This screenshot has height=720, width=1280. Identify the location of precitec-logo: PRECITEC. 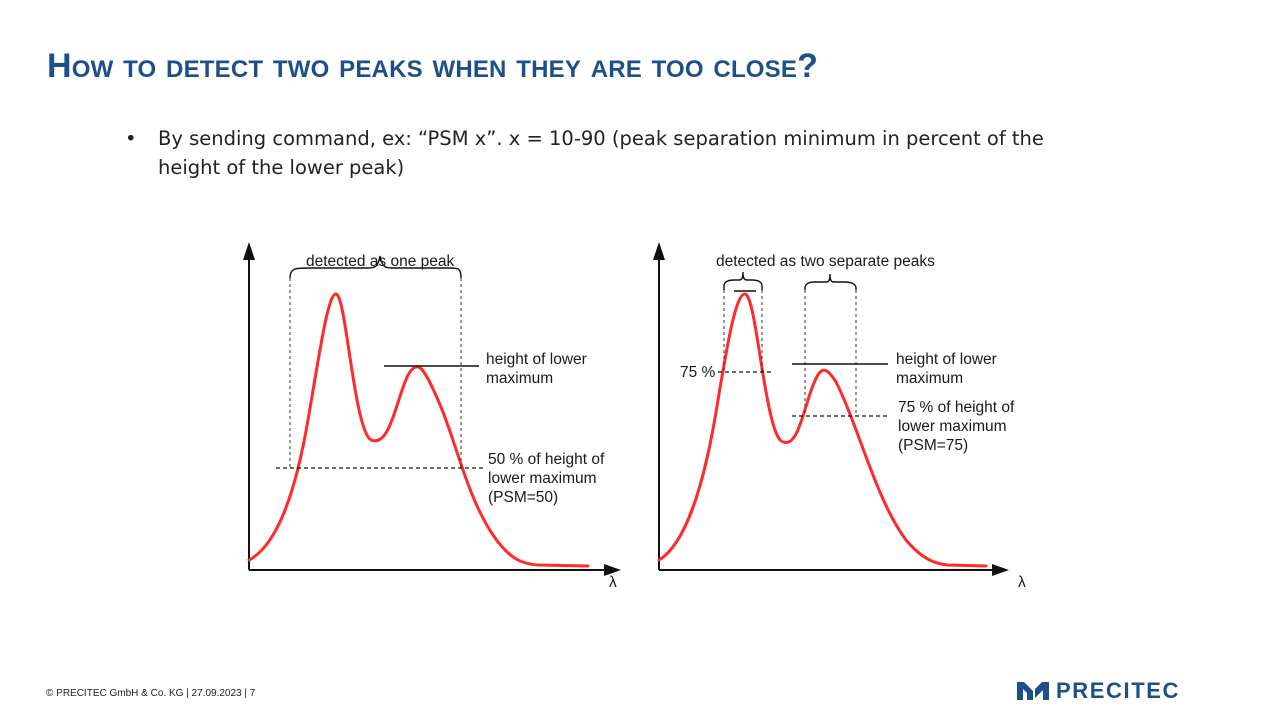
(1098, 691).